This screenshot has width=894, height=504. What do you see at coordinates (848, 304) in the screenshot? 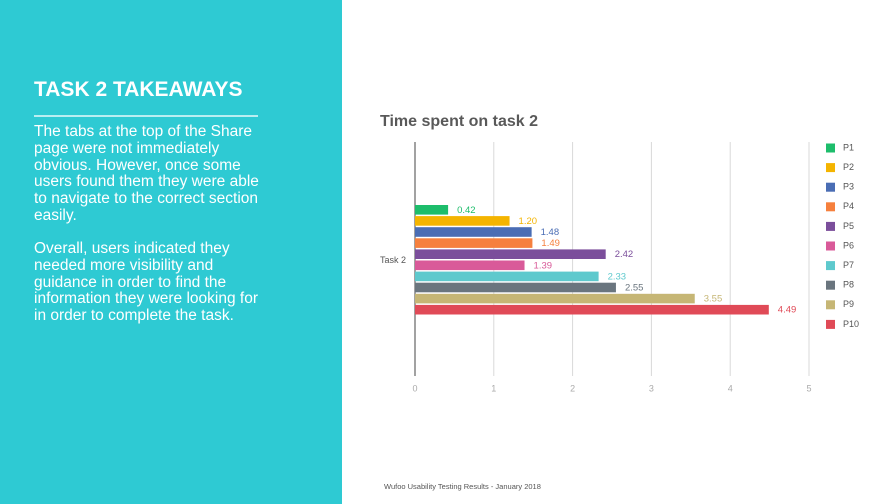
I see `legend-label: P9` at bounding box center [848, 304].